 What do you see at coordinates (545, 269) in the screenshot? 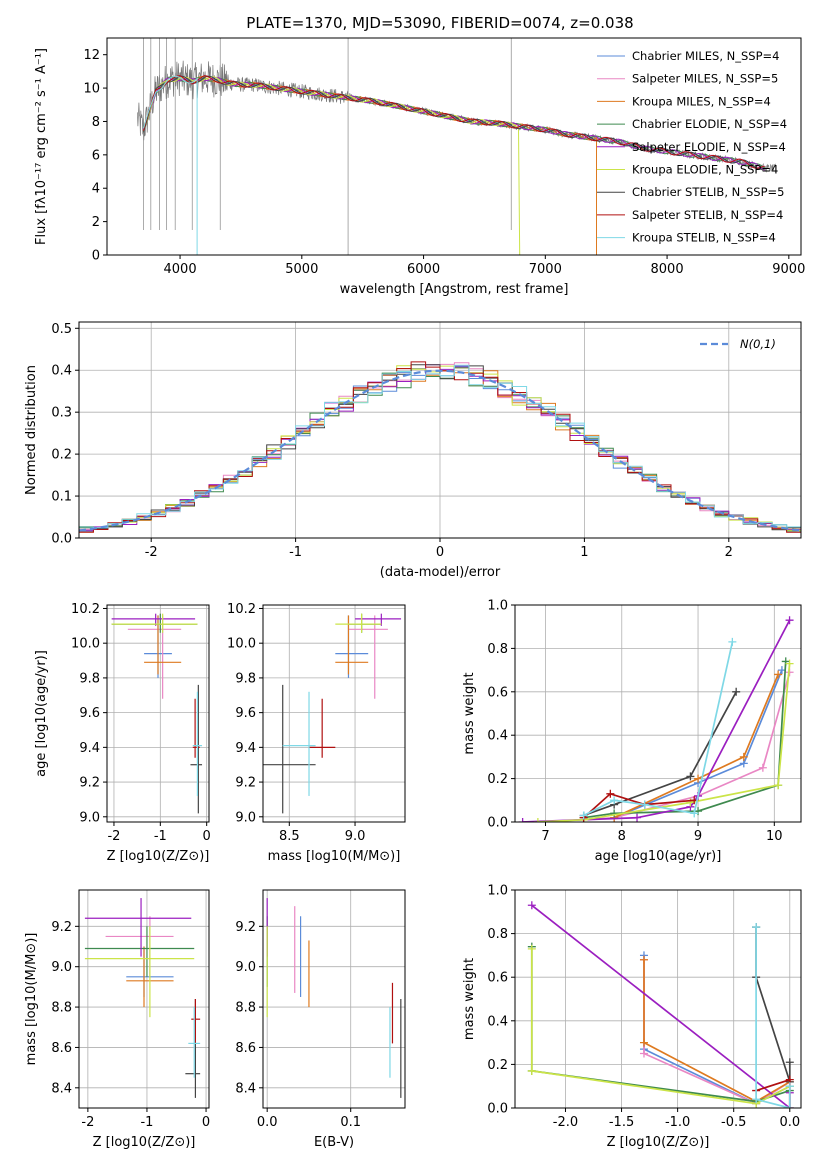
I see `x-tick-label: 7000` at bounding box center [545, 269].